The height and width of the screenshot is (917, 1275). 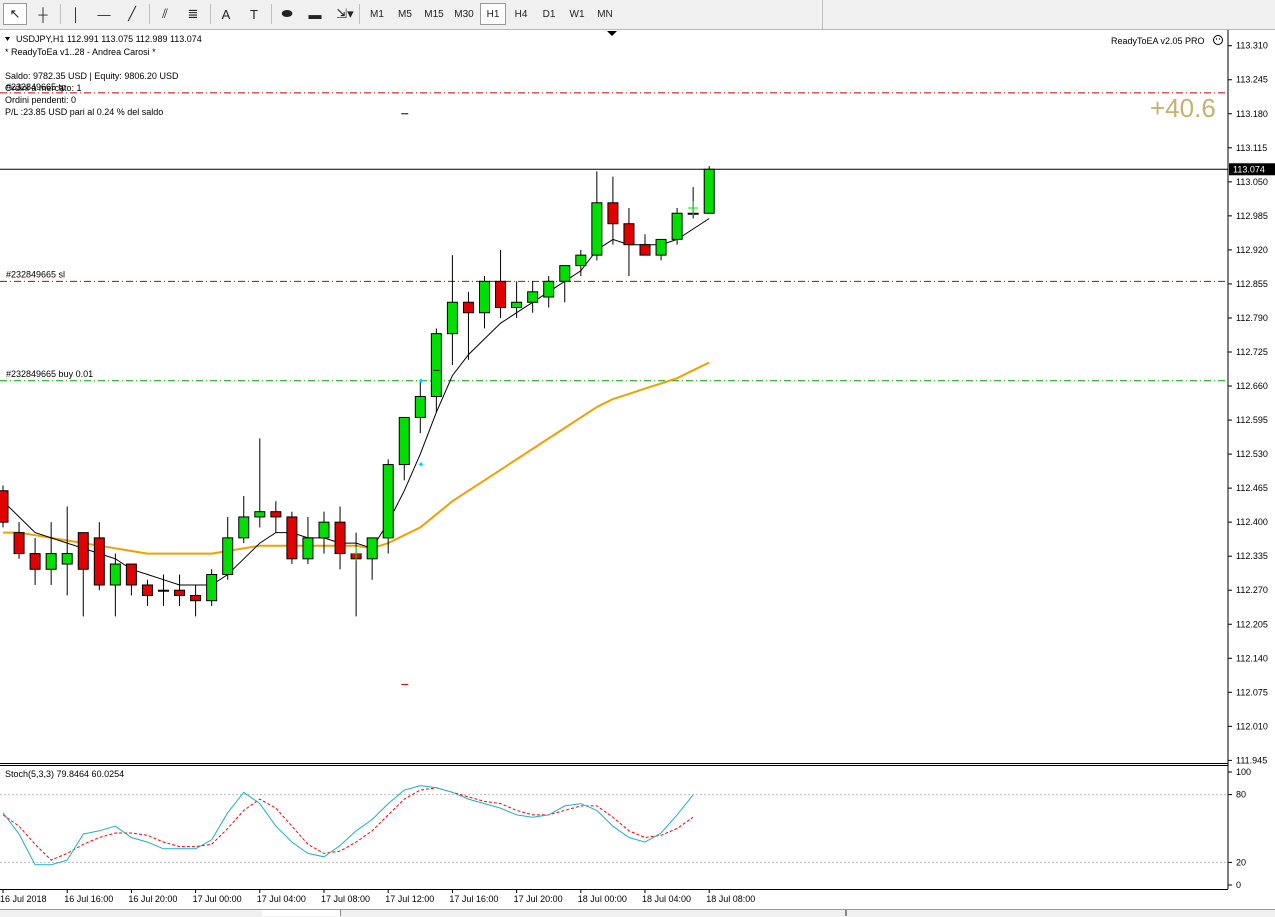 I want to click on price-tick-label: 112.270, so click(x=1252, y=590).